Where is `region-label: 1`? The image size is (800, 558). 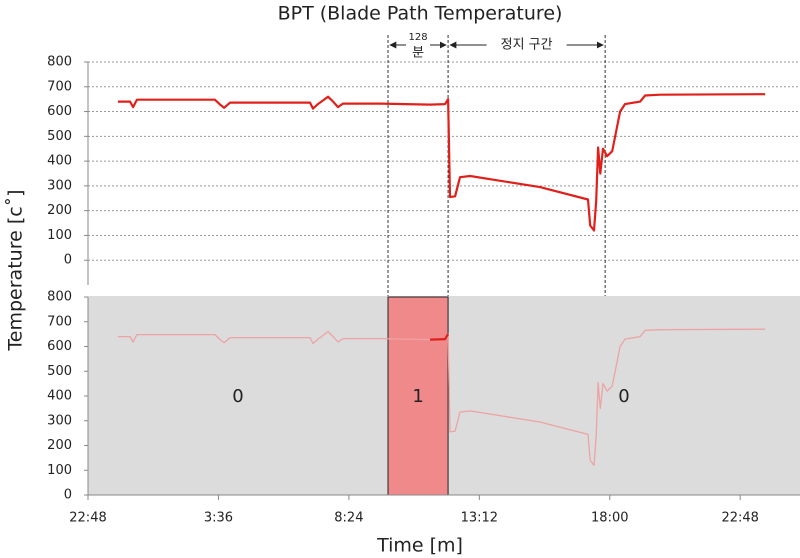 region-label: 1 is located at coordinates (417, 396).